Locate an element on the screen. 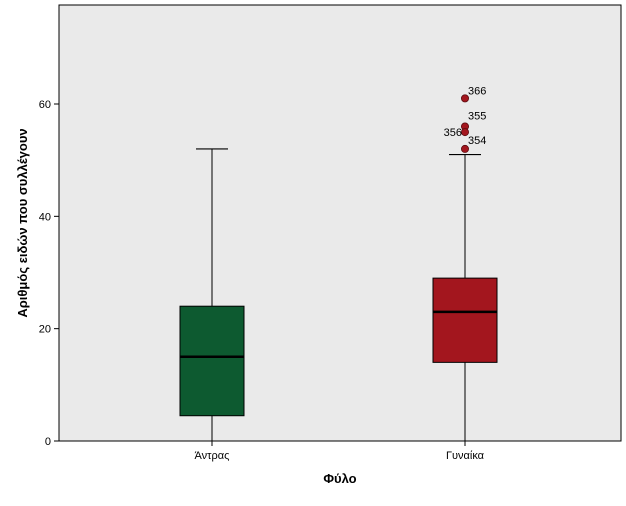 This screenshot has height=506, width=626. y-tick-label: 0 is located at coordinates (48, 442).